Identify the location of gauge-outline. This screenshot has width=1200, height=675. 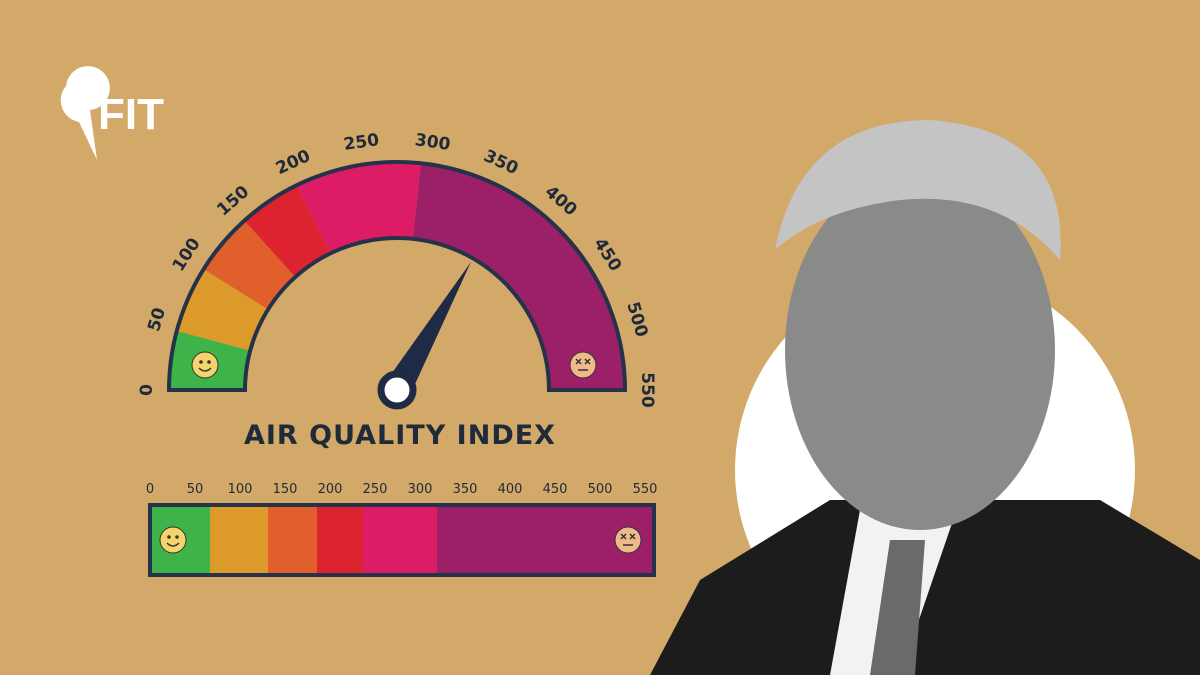
(397, 276).